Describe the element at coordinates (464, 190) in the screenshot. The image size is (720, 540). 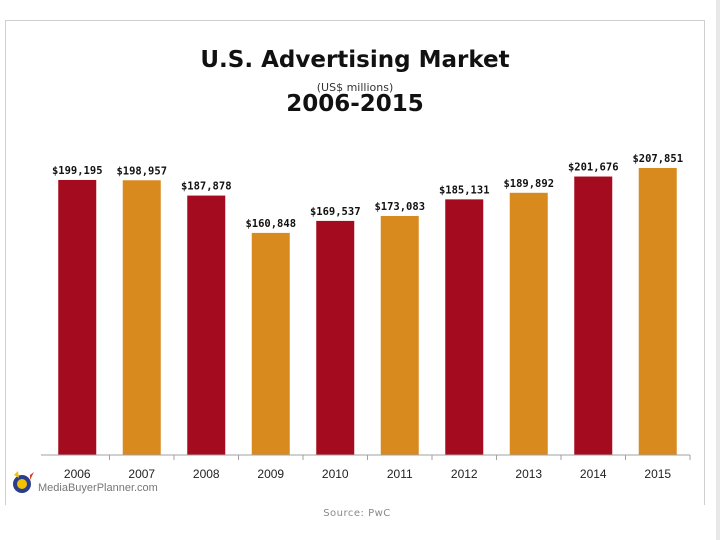
I see `data-label-2012: $185,131` at that location.